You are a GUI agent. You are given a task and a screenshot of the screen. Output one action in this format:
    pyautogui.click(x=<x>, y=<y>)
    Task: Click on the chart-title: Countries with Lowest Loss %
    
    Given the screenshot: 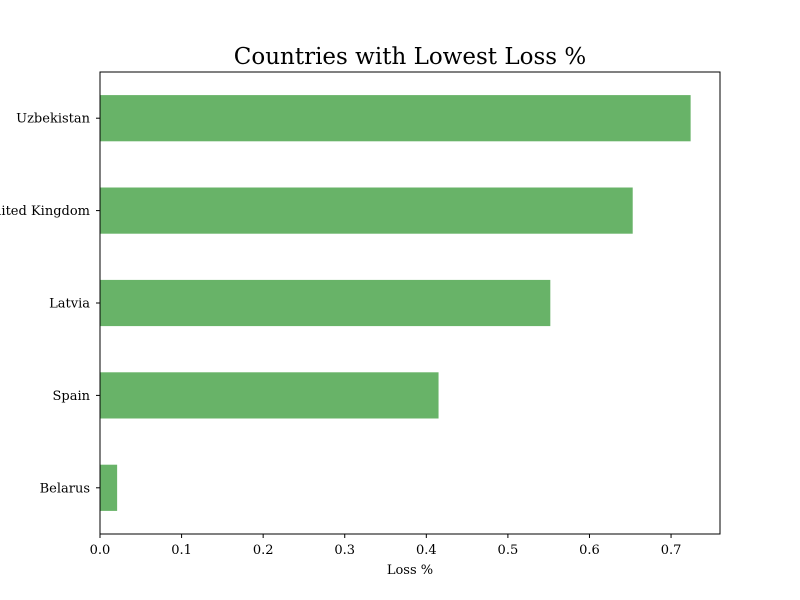 What is the action you would take?
    pyautogui.click(x=410, y=57)
    